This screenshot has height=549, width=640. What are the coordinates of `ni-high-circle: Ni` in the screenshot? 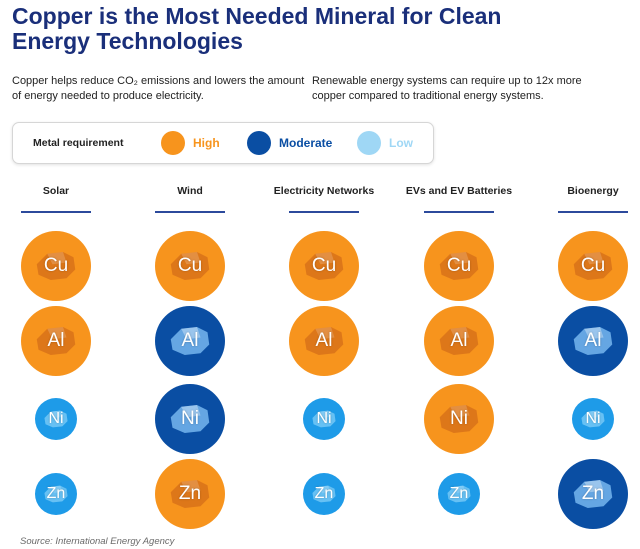 It's located at (459, 419).